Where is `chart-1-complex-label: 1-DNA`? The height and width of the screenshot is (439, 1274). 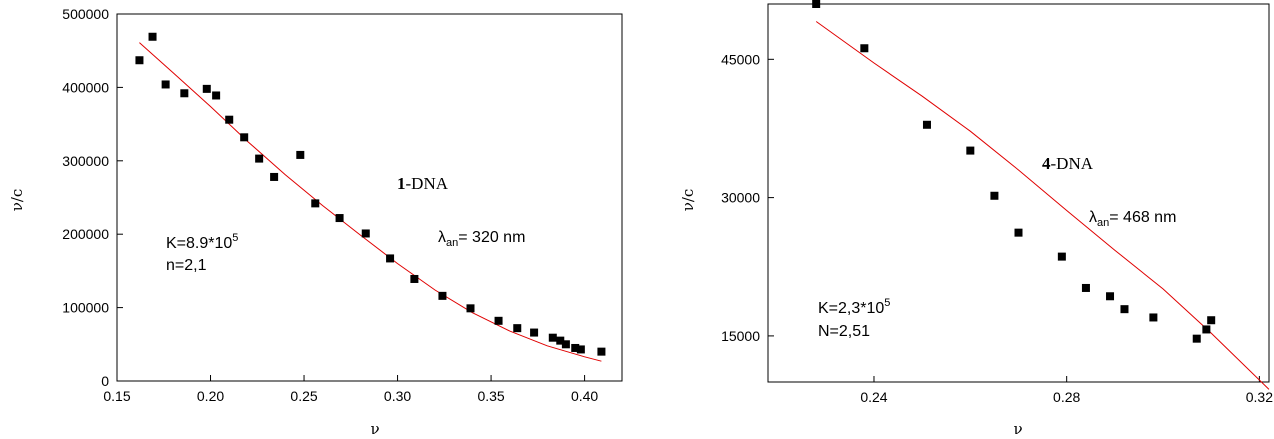 chart-1-complex-label: 1-DNA is located at coordinates (423, 183).